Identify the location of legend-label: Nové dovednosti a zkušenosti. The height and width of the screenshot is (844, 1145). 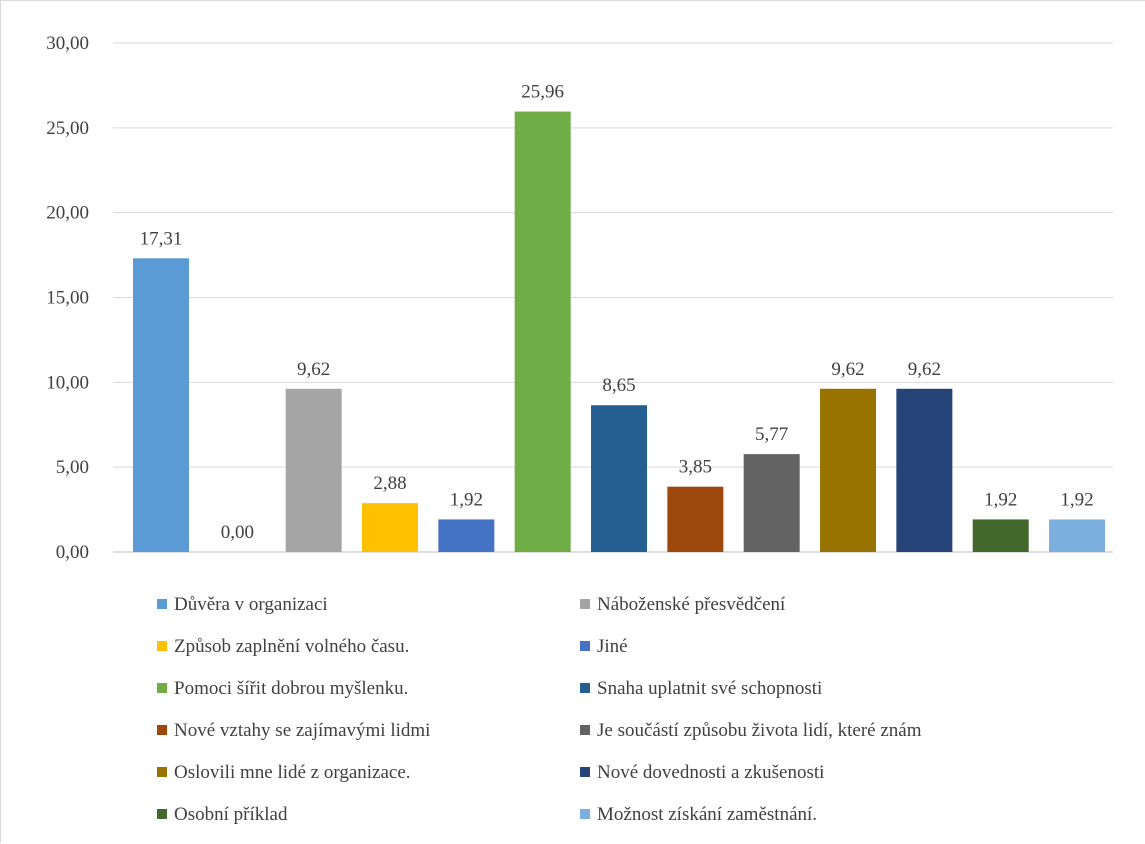
(710, 772).